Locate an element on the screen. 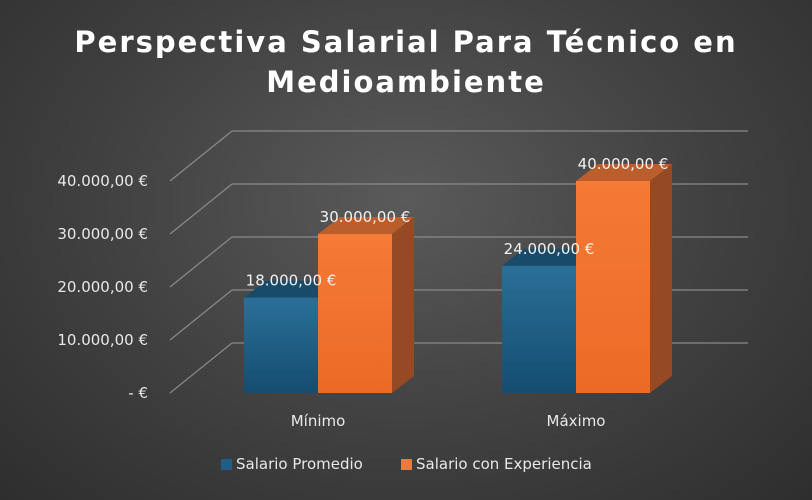  legend: Salario Promedio Salario con Experiencia is located at coordinates (406, 464).